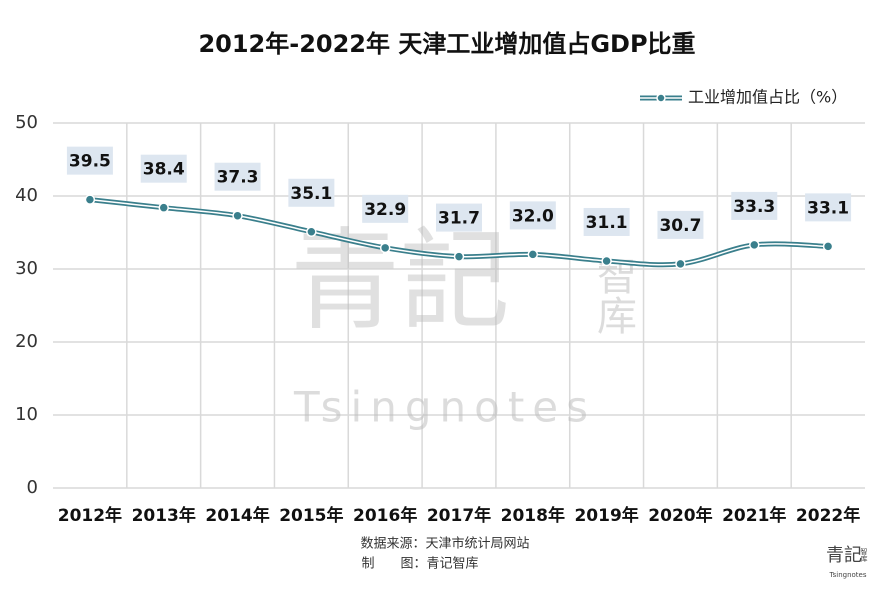 The image size is (894, 591). What do you see at coordinates (844, 555) in the screenshot?
I see `logo: 青記` at bounding box center [844, 555].